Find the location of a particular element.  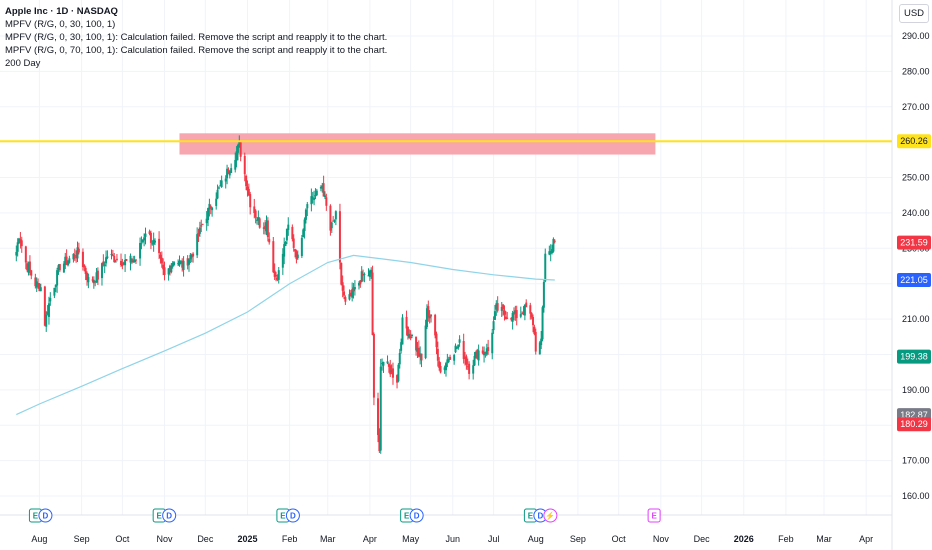

x-tick-label: Mar is located at coordinates (824, 539).